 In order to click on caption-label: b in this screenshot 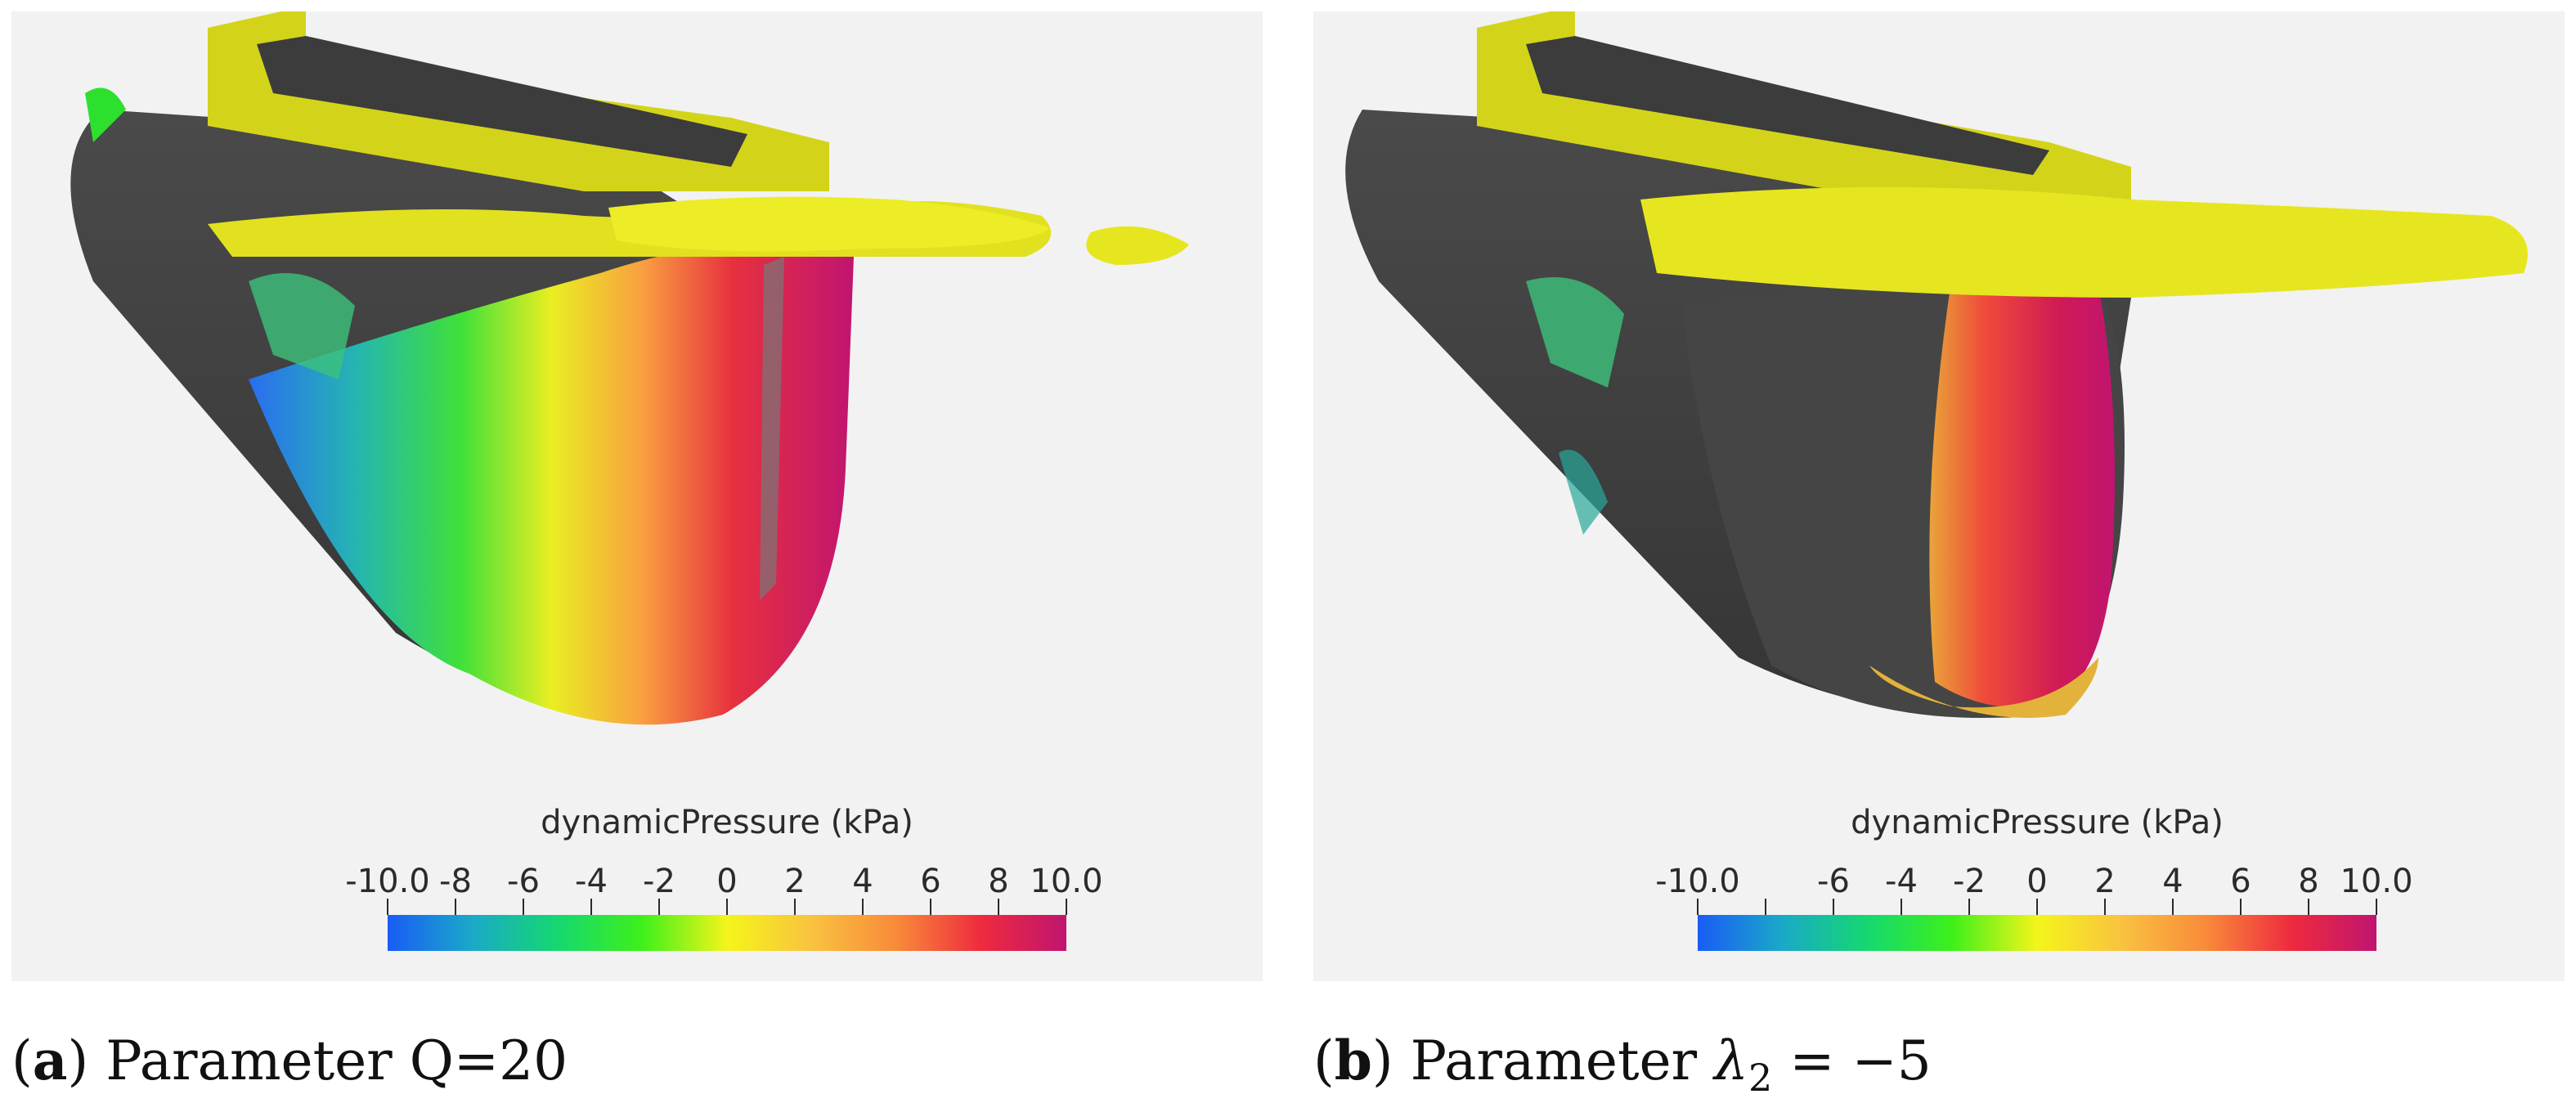, I will do `click(1353, 1060)`.